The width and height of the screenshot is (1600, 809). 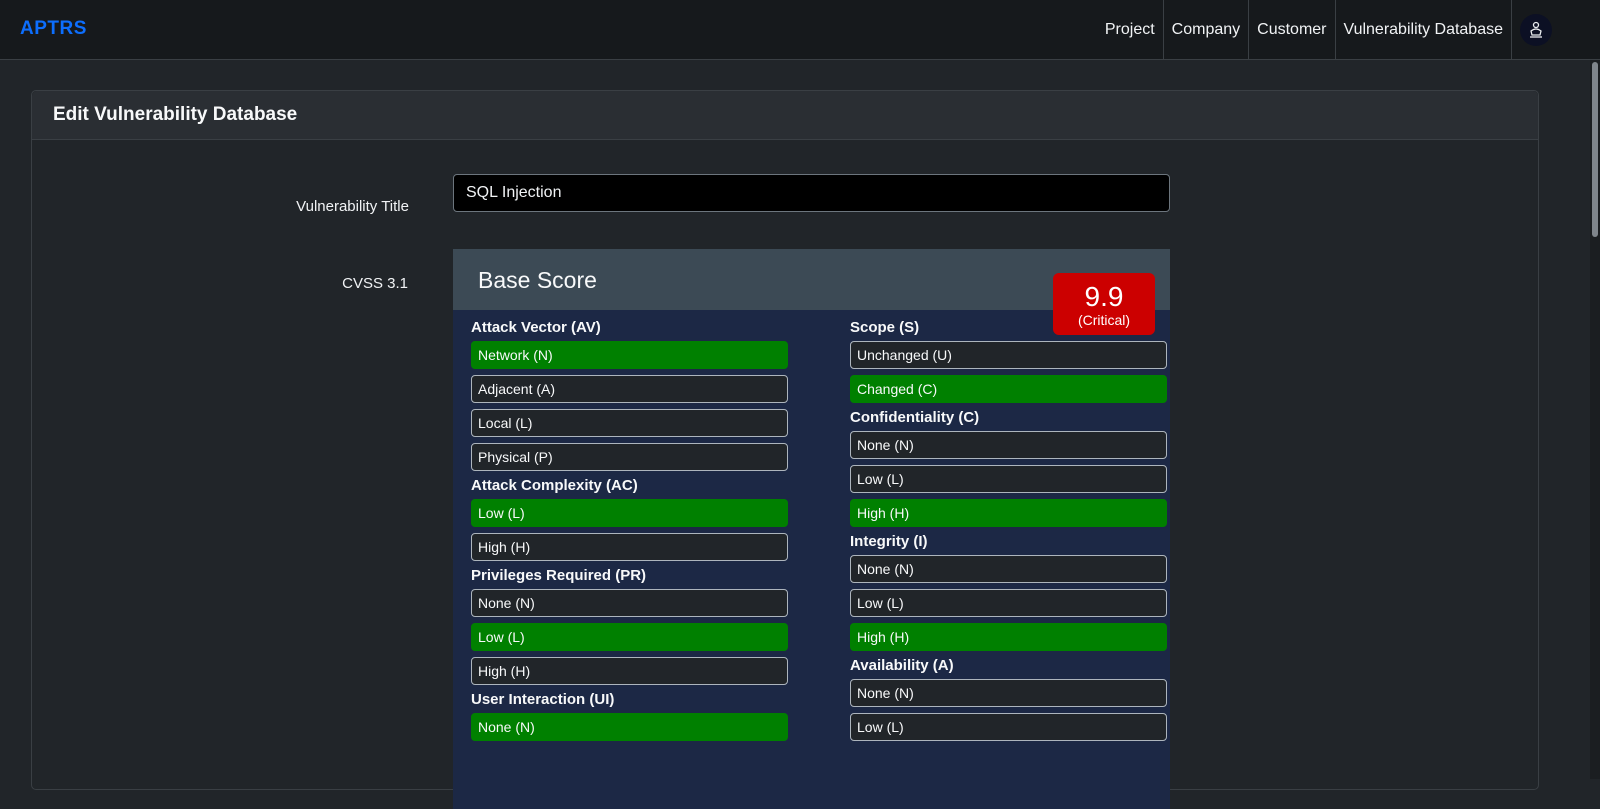 What do you see at coordinates (915, 417) in the screenshot?
I see `metric-title: Confidentiality (C)` at bounding box center [915, 417].